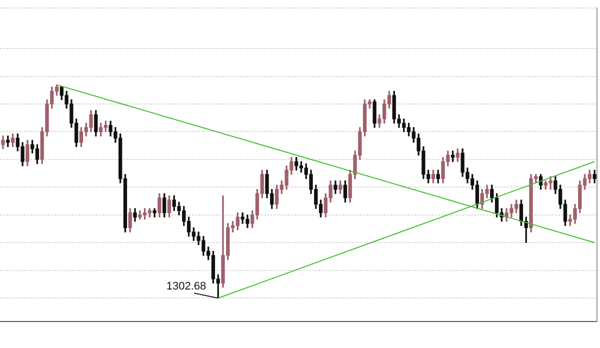 Image resolution: width=600 pixels, height=348 pixels. Describe the element at coordinates (186, 286) in the screenshot. I see `annotation: 1302.68` at that location.